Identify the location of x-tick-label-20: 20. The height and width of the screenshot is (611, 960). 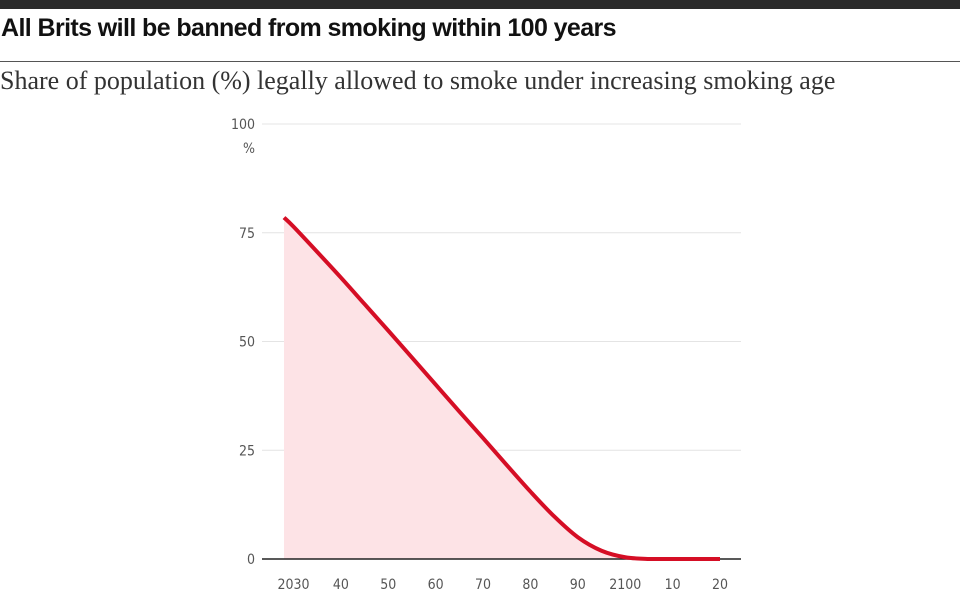
(720, 585).